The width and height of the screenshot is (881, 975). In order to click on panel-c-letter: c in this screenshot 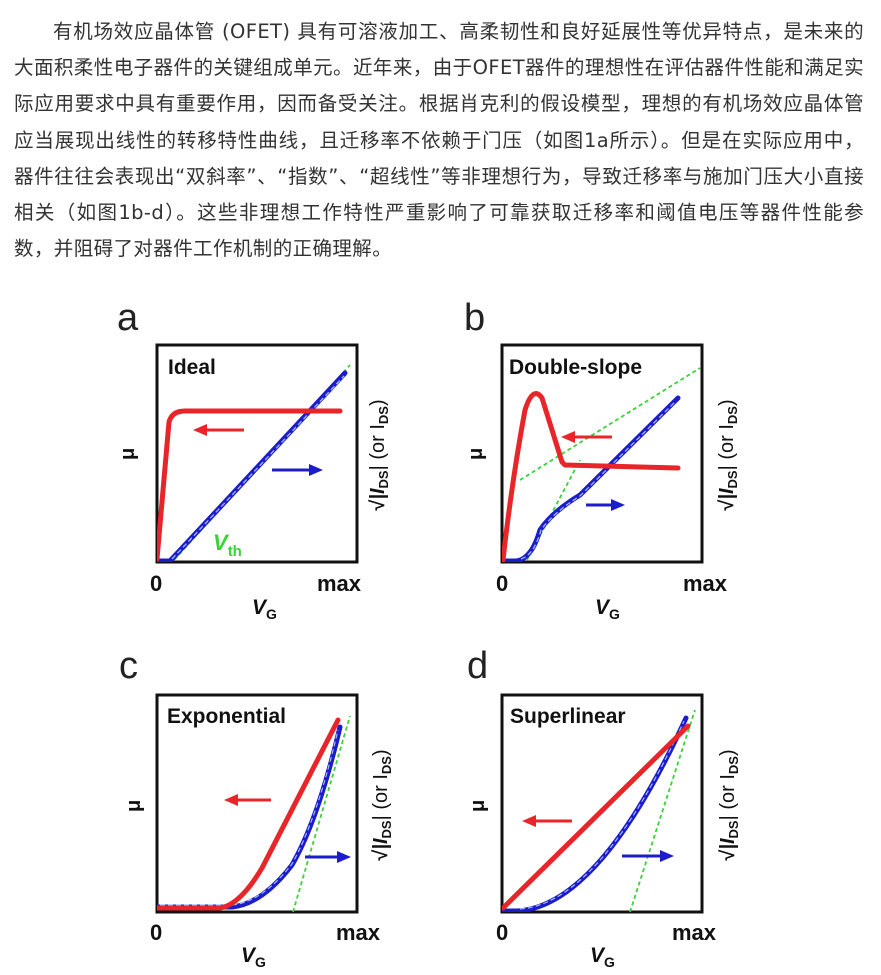, I will do `click(128, 666)`.